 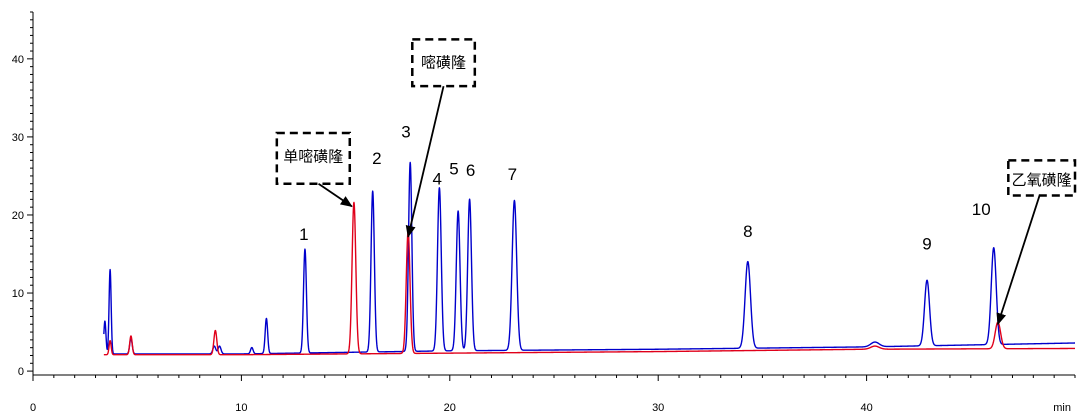 What do you see at coordinates (470, 170) in the screenshot?
I see `peak-label: 6` at bounding box center [470, 170].